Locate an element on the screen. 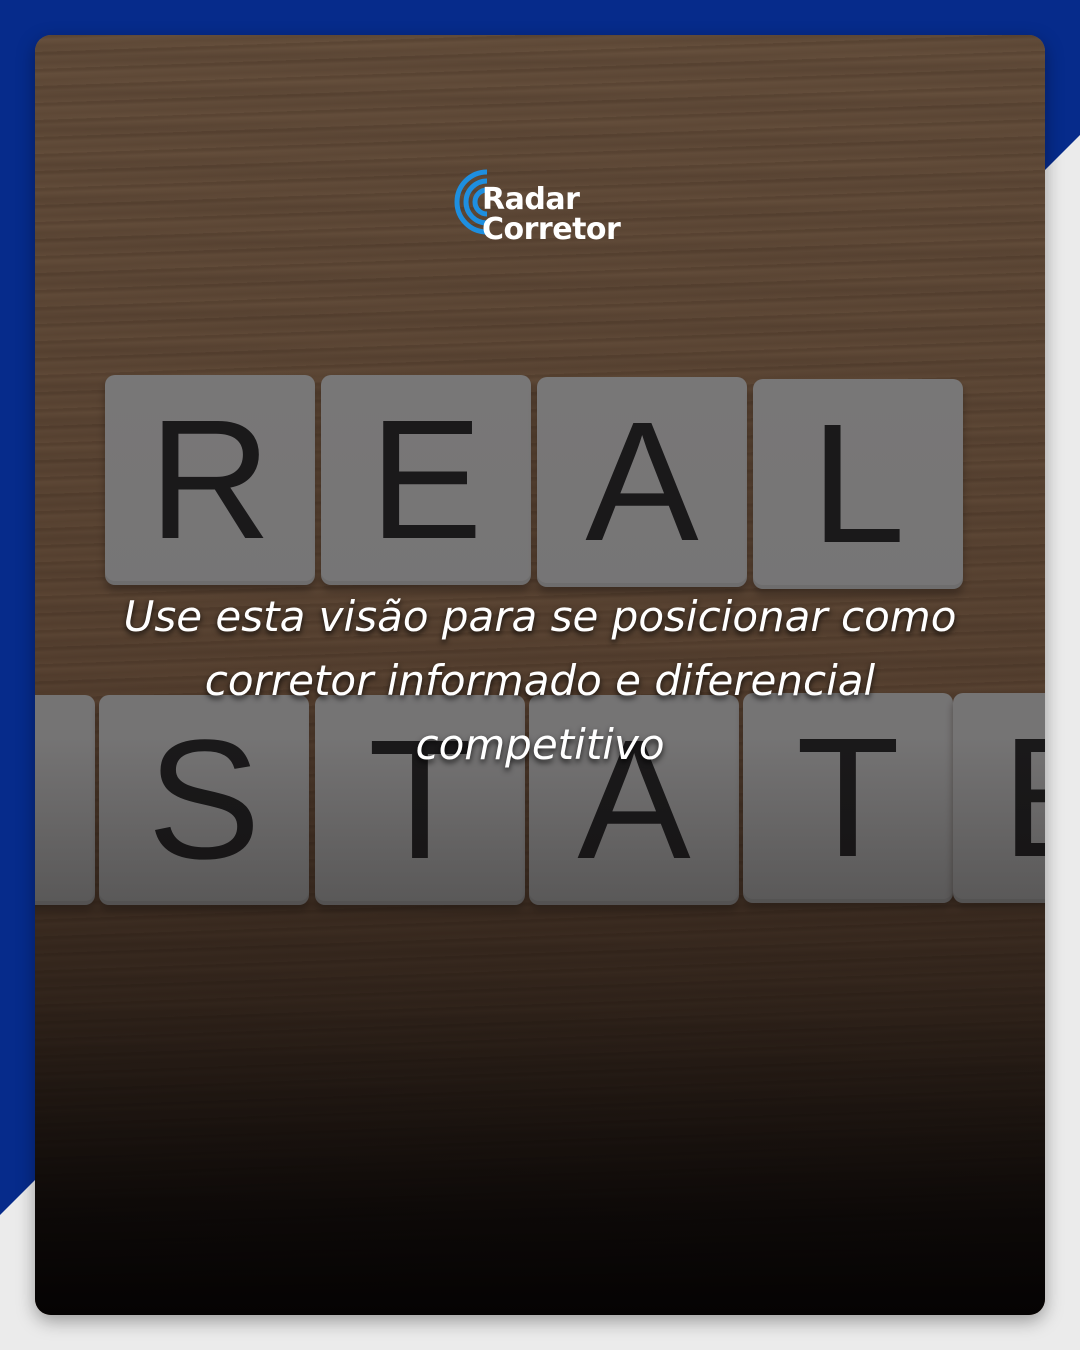  radar-corretor-logo: Radar Corretor is located at coordinates (547, 205).